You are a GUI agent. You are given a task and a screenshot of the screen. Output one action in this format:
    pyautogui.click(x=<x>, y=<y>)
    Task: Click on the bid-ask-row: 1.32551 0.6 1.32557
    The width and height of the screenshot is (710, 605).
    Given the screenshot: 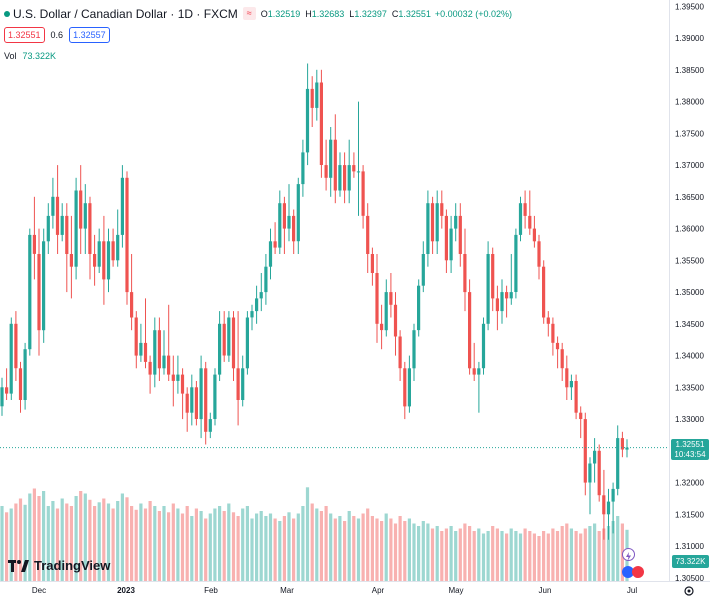 What is the action you would take?
    pyautogui.click(x=258, y=34)
    